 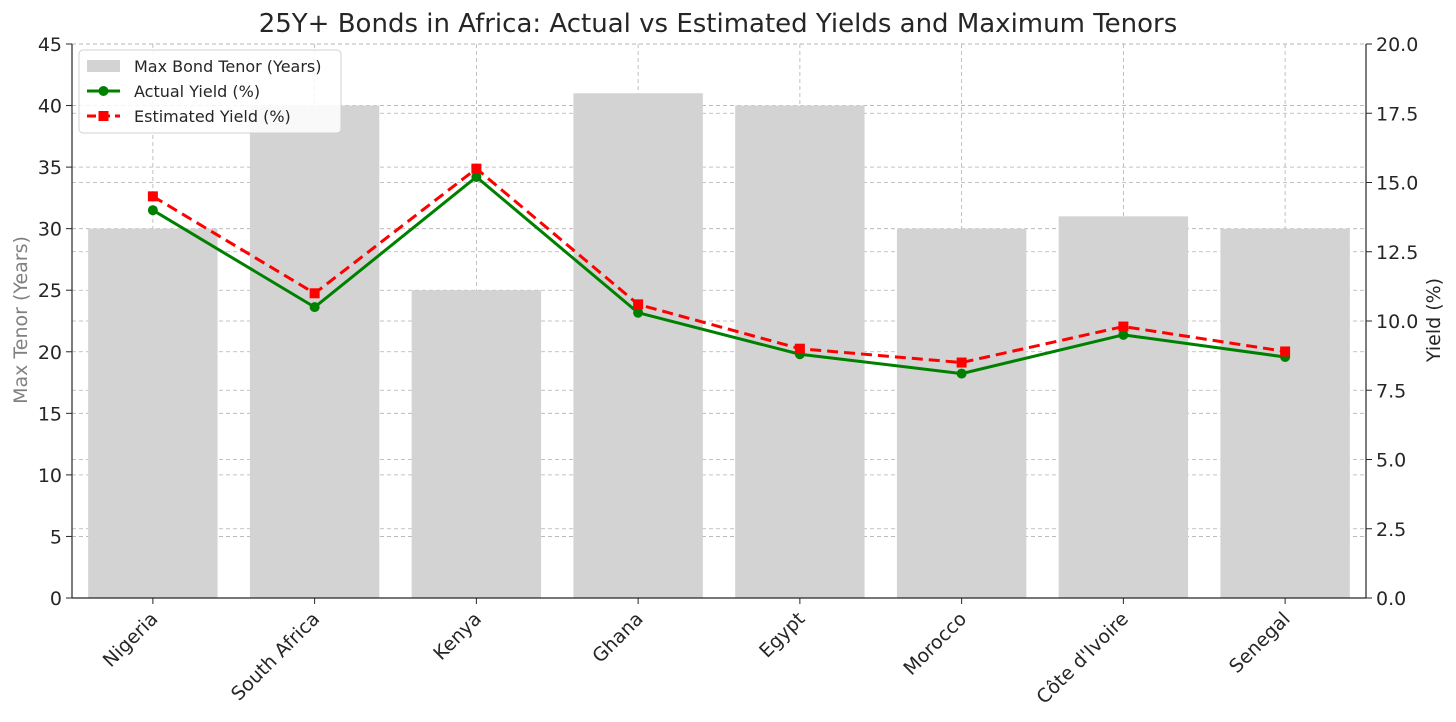 I want to click on x-tick-label: Ghana, so click(x=617, y=637).